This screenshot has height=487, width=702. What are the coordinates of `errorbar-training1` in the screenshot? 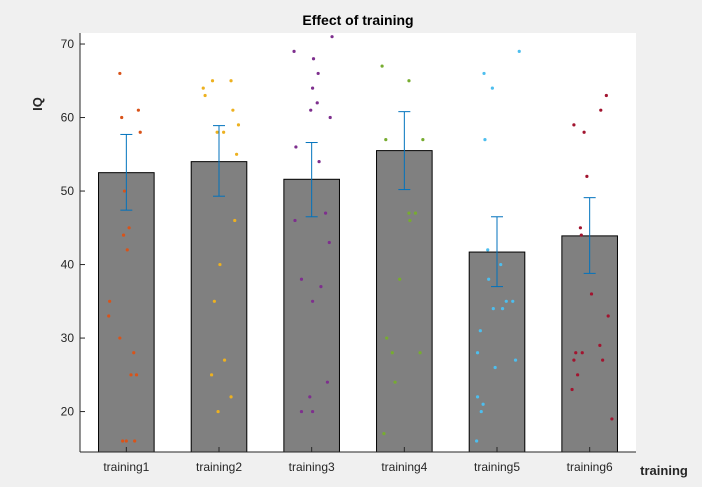 It's located at (126, 172).